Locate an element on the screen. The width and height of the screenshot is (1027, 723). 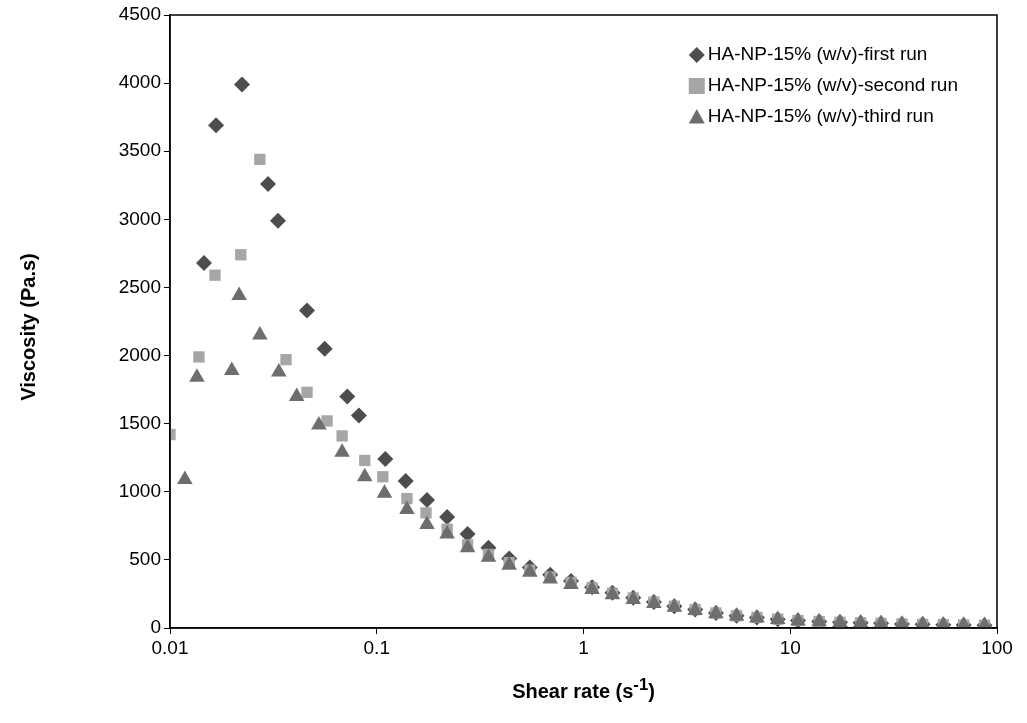
x-tick-label: 1 is located at coordinates (583, 647).